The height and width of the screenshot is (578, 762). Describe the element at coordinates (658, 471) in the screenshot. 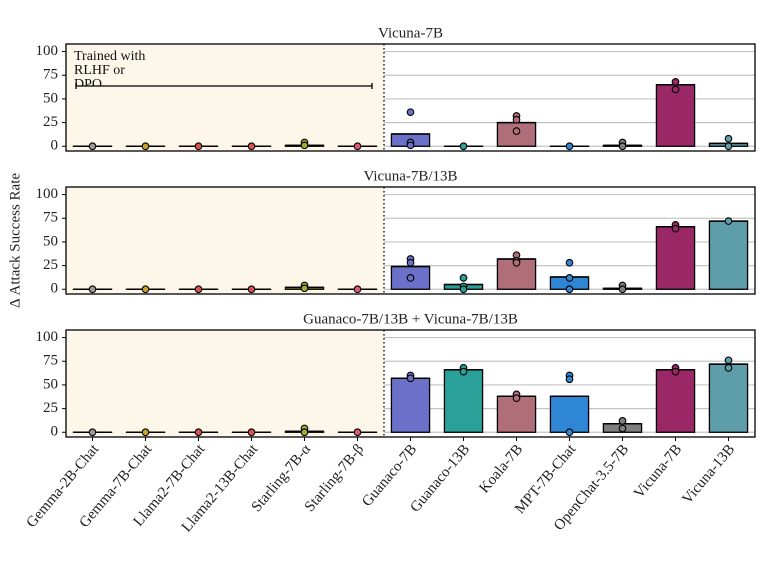

I see `x-tick-label: Vicuna-7B` at that location.